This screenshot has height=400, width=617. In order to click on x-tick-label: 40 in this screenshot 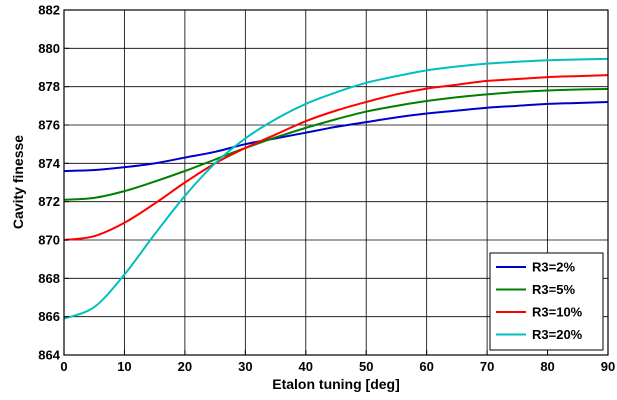, I will do `click(306, 366)`.